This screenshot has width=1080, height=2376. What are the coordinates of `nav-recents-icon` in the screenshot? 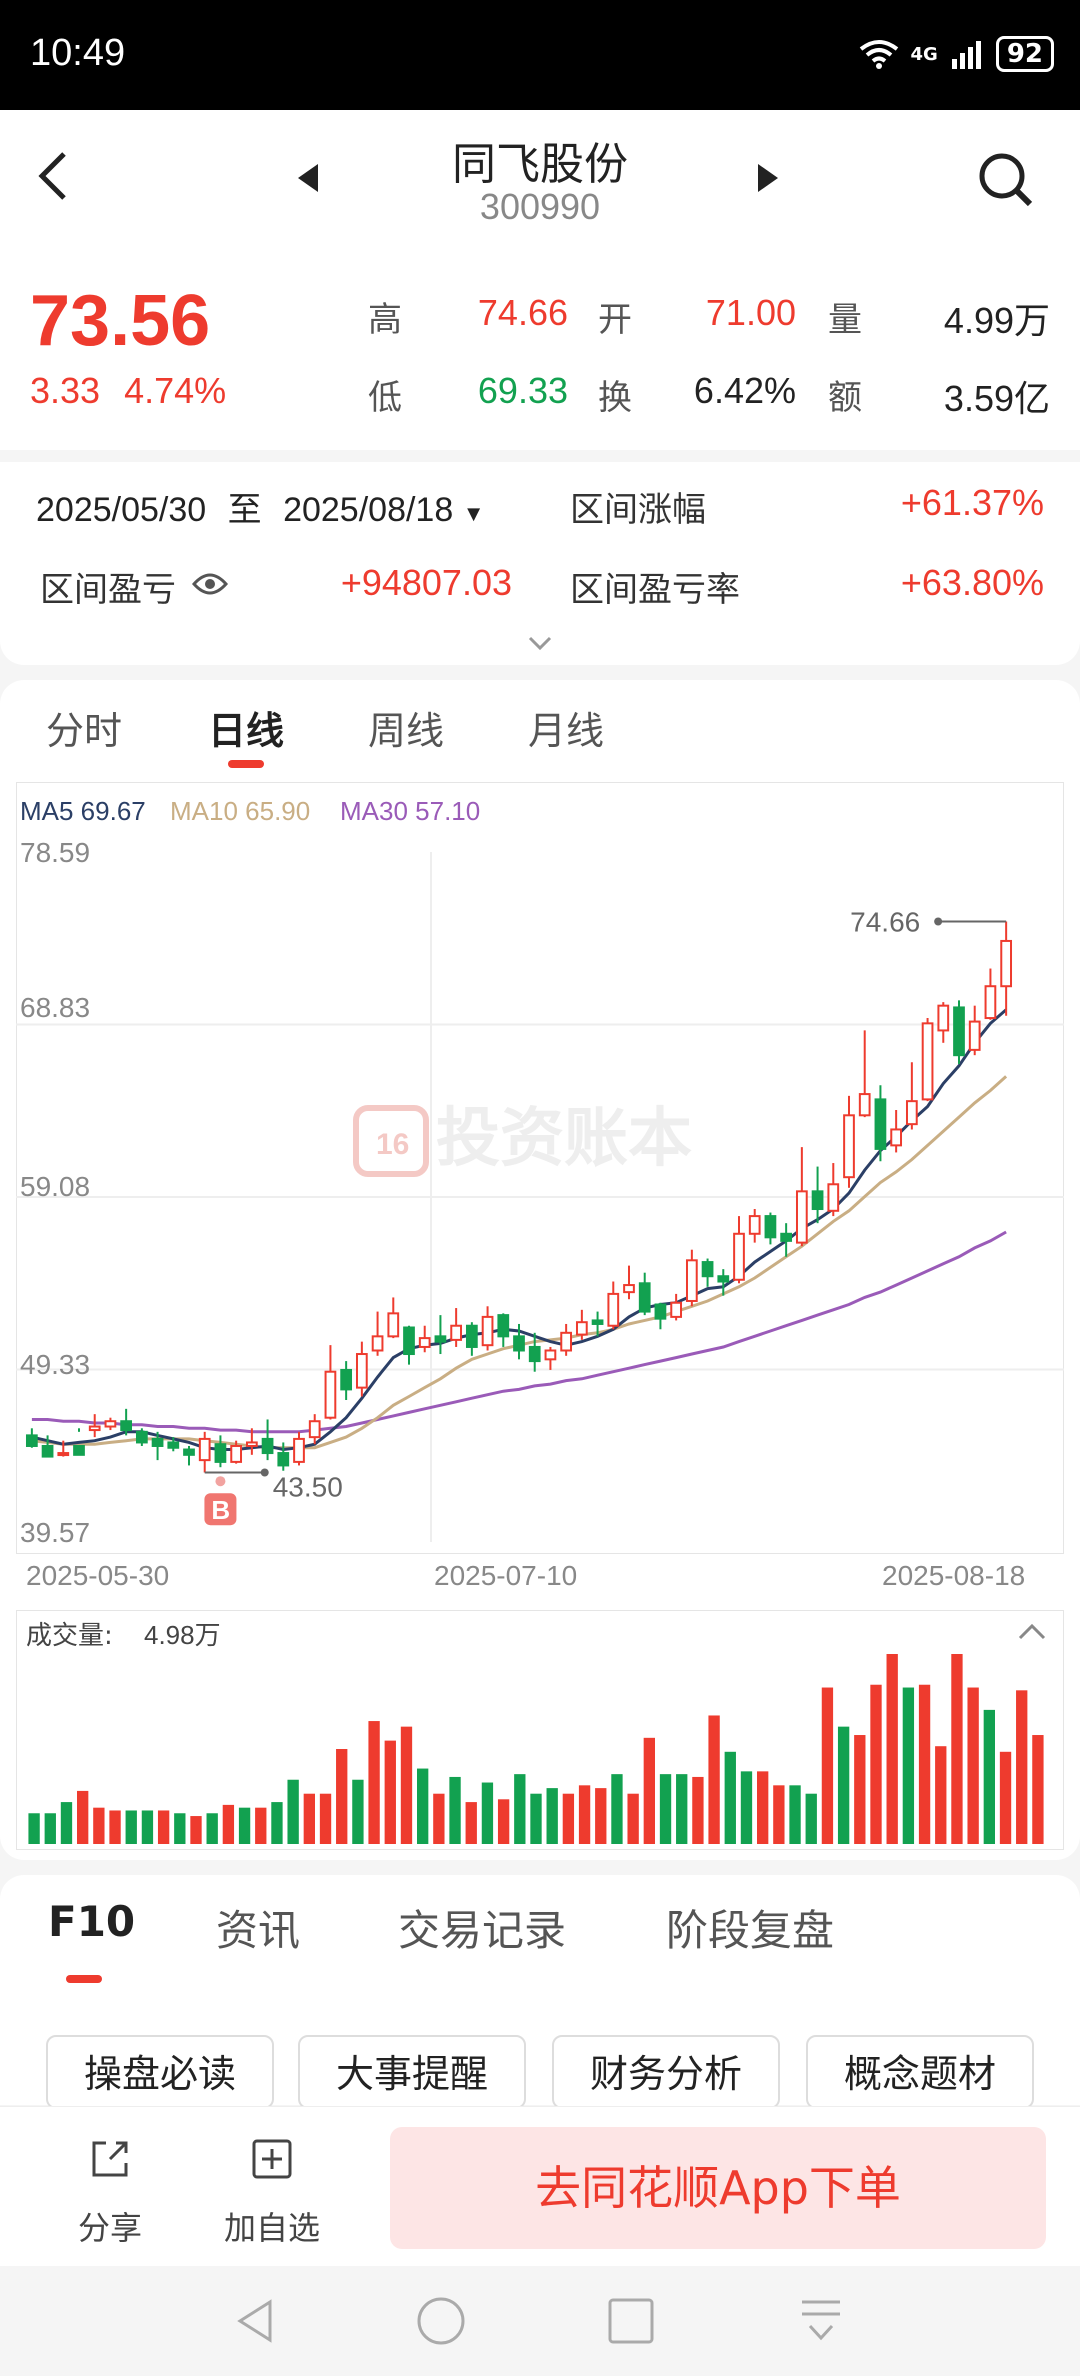 It's located at (631, 2321).